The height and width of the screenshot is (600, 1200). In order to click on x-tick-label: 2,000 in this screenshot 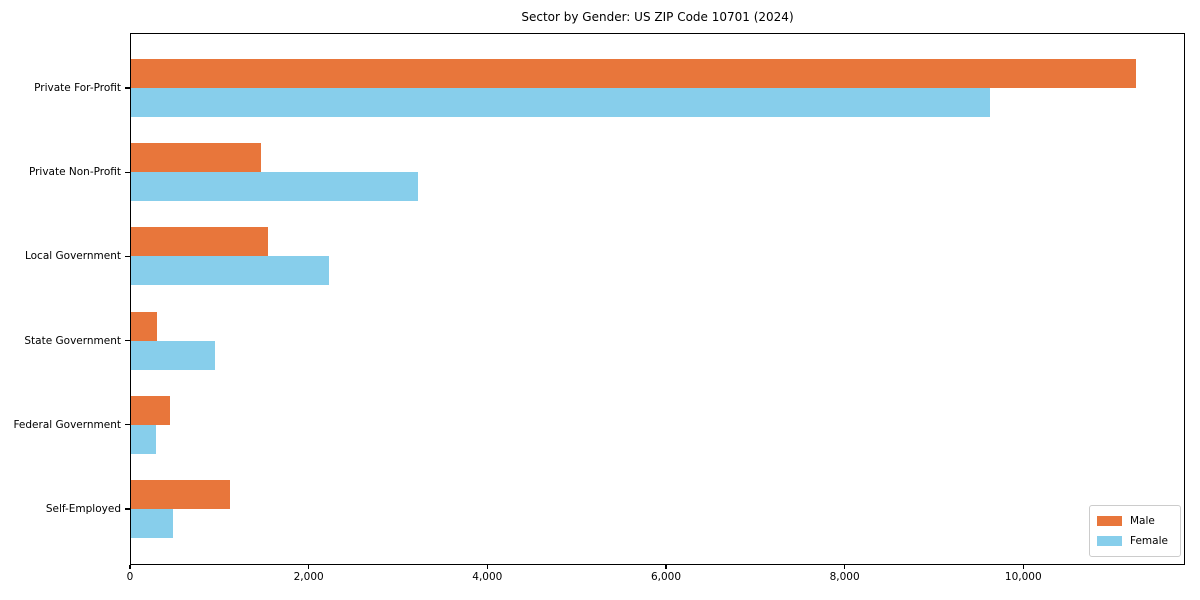, I will do `click(308, 577)`.